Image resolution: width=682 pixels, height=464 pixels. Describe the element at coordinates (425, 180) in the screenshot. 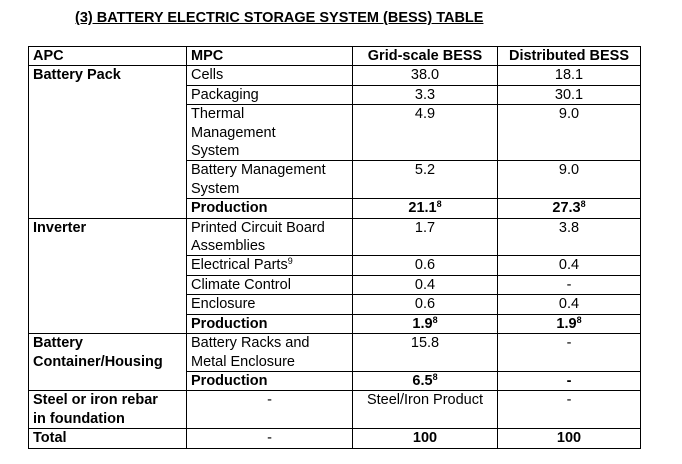

I see `value-cell: 5.2` at that location.